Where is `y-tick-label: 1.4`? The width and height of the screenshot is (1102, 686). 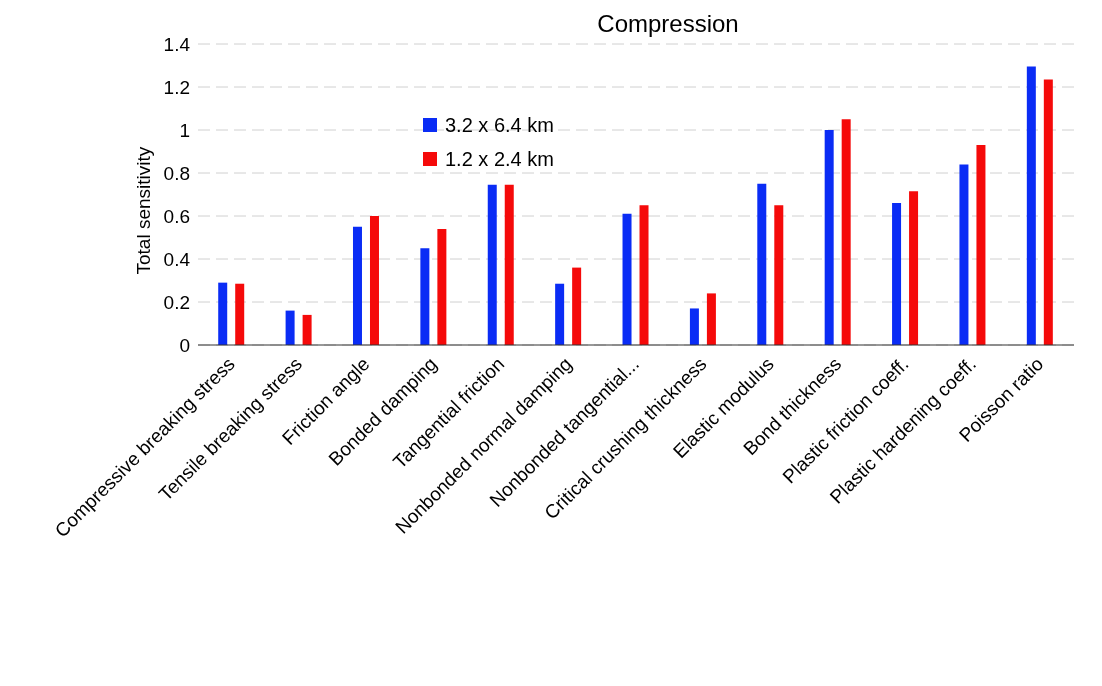
y-tick-label: 1.4 is located at coordinates (177, 44).